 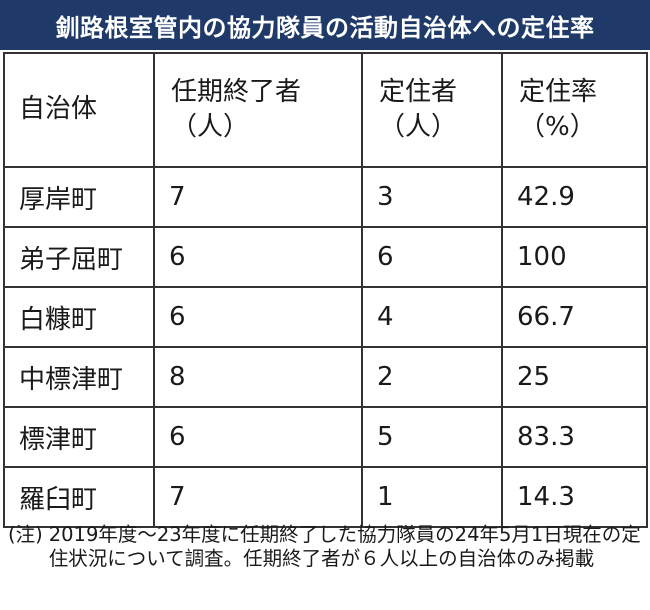 I want to click on table-row: 弟子屈町 6 6 100, so click(x=325, y=257).